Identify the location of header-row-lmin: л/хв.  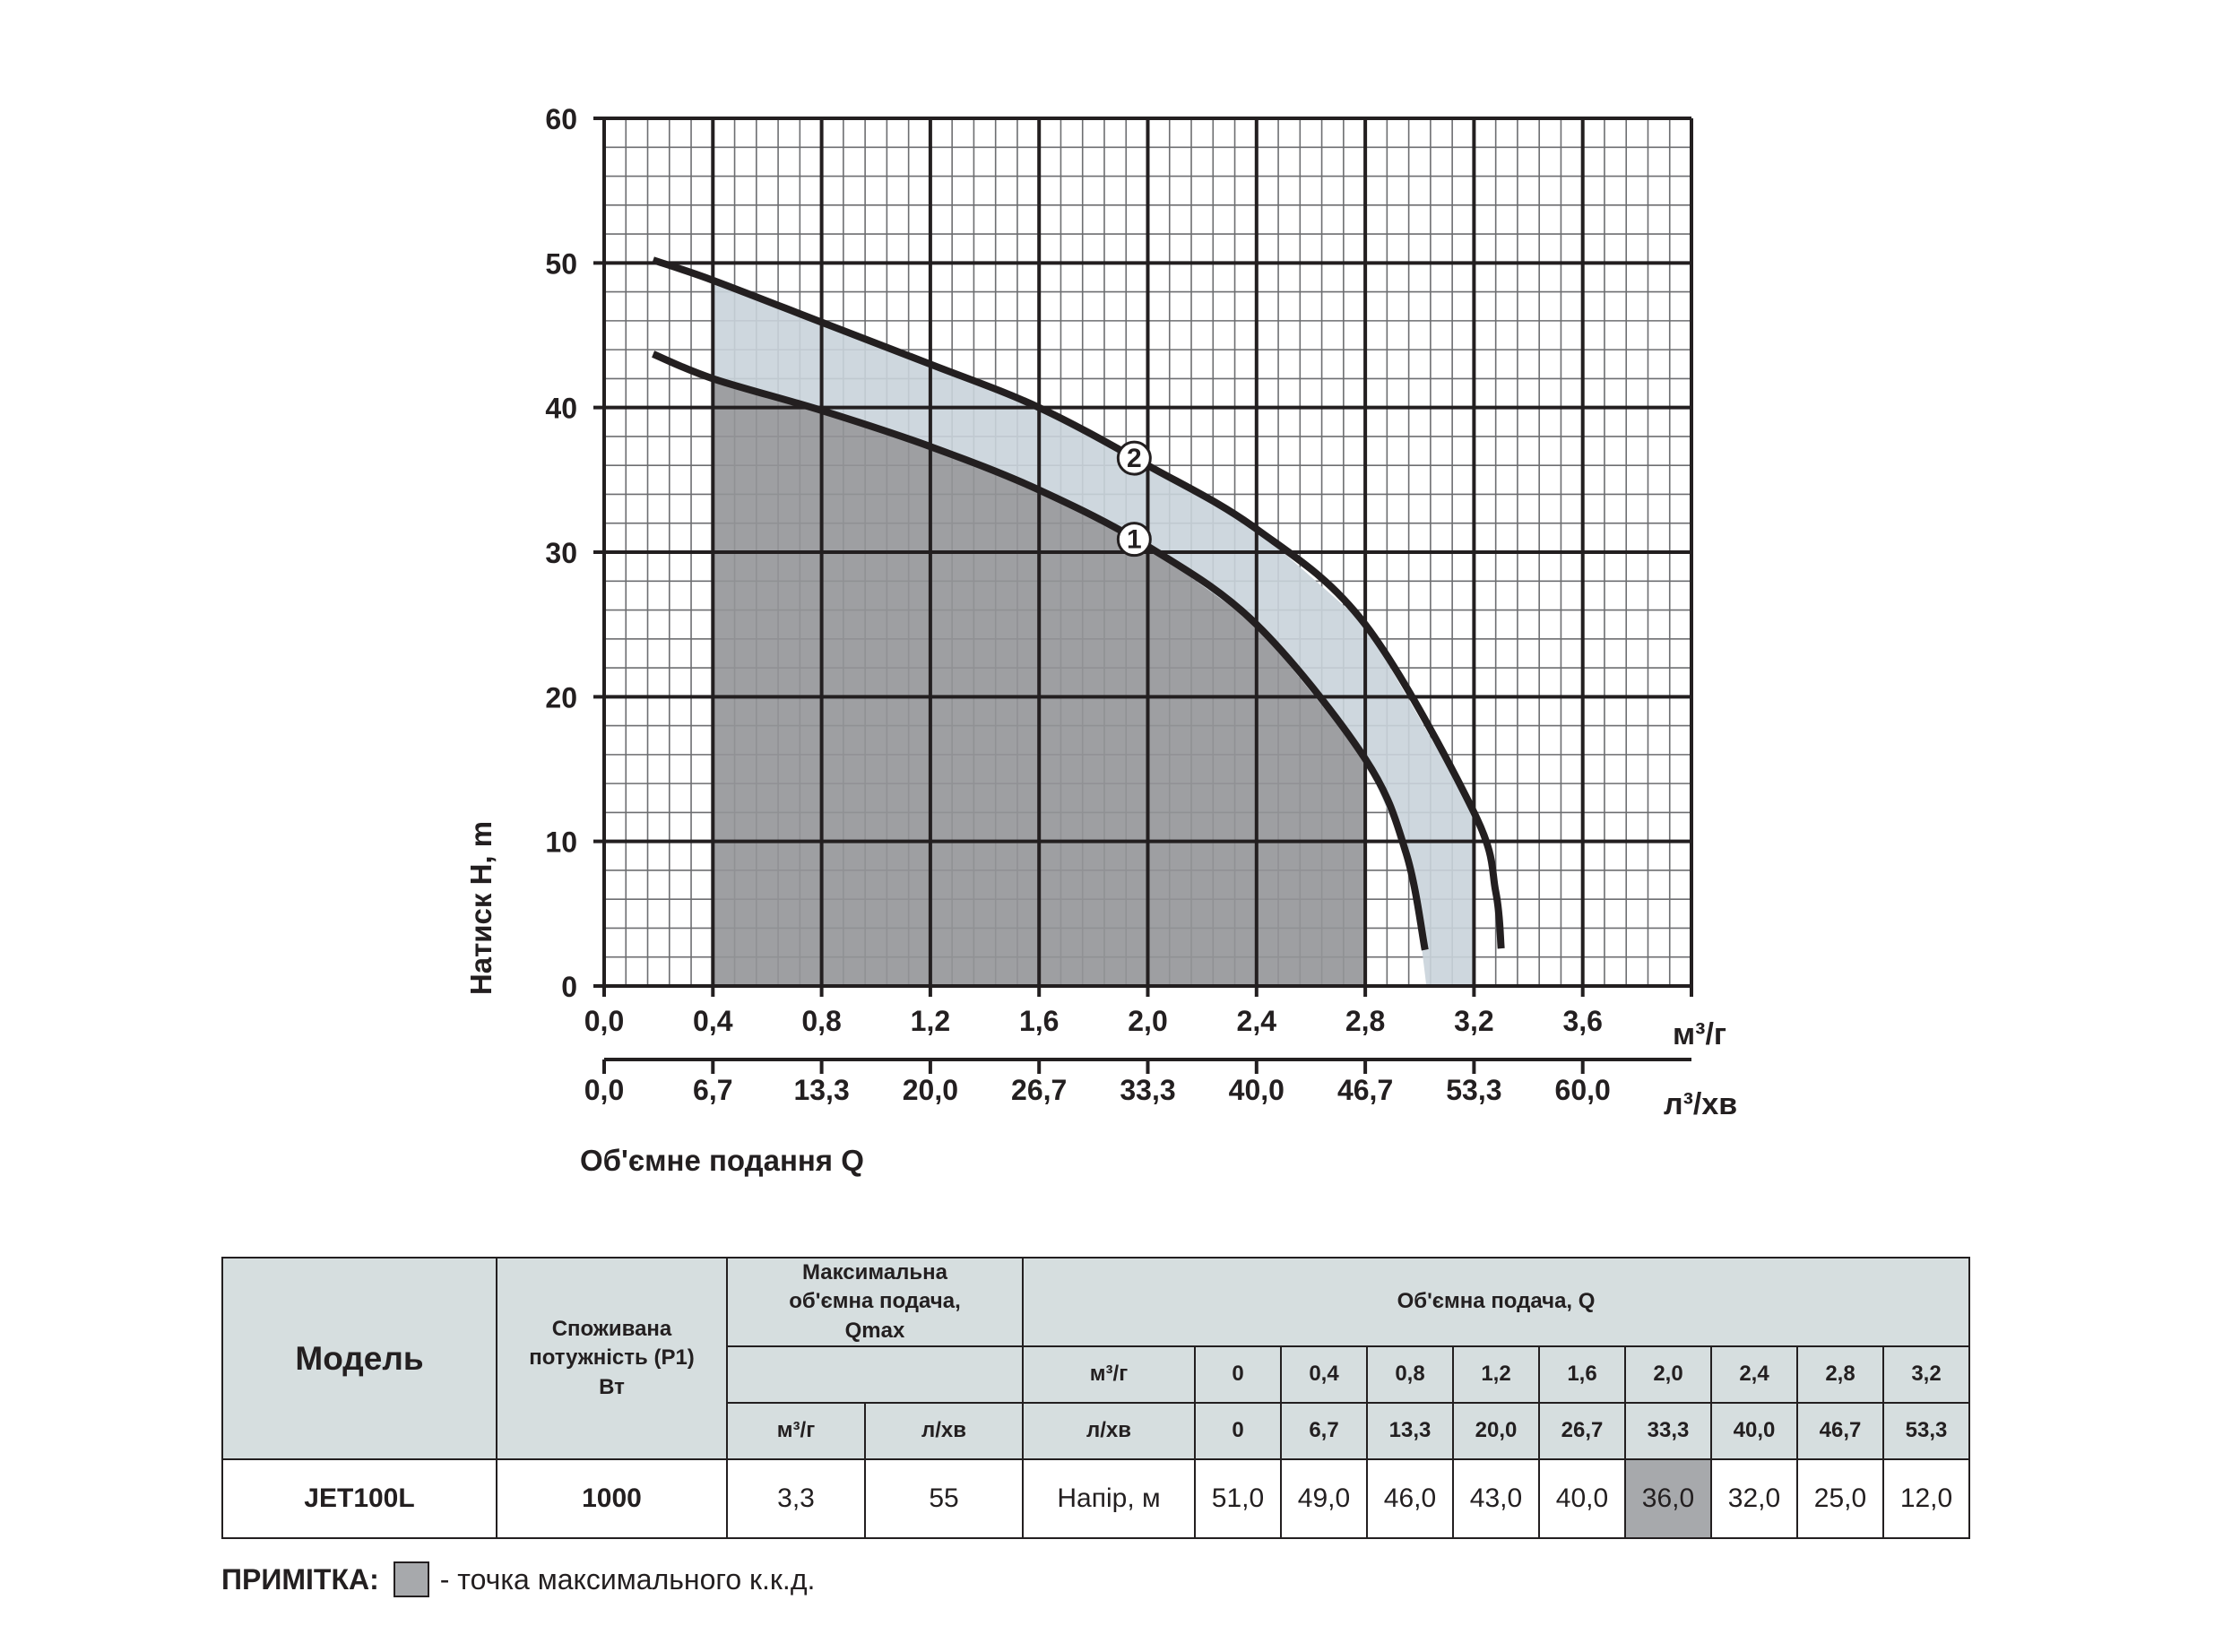
(1109, 1431).